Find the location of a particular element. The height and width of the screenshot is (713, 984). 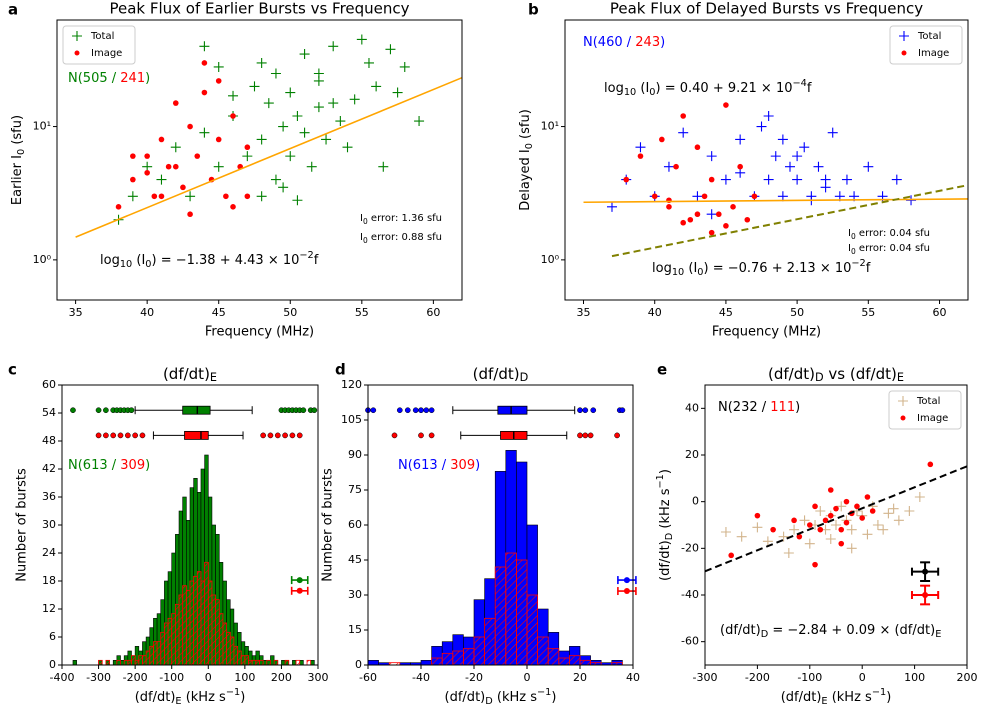

y-tick-label: 10⁰ is located at coordinates (42, 259).